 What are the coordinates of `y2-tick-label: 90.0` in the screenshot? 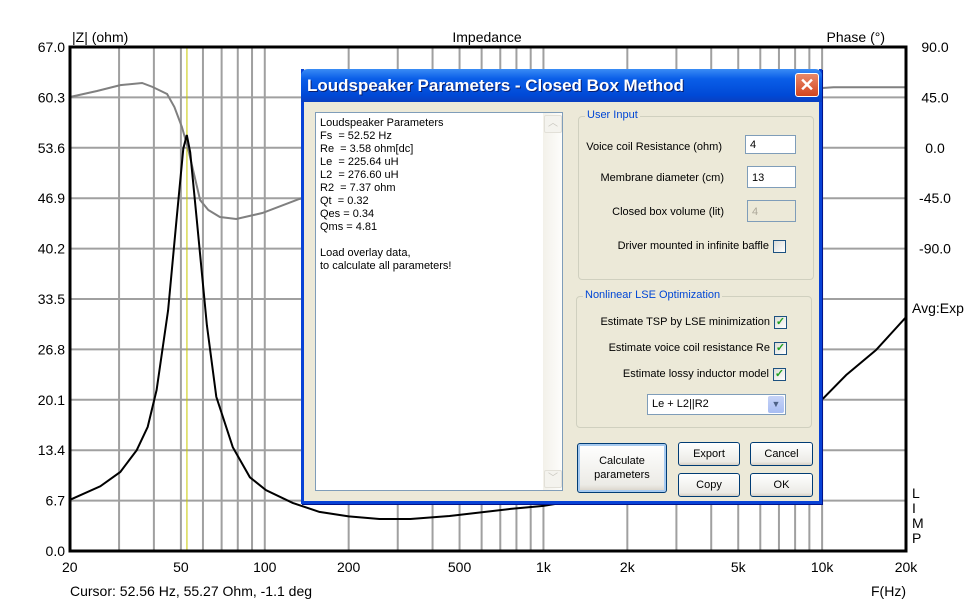 It's located at (934, 47).